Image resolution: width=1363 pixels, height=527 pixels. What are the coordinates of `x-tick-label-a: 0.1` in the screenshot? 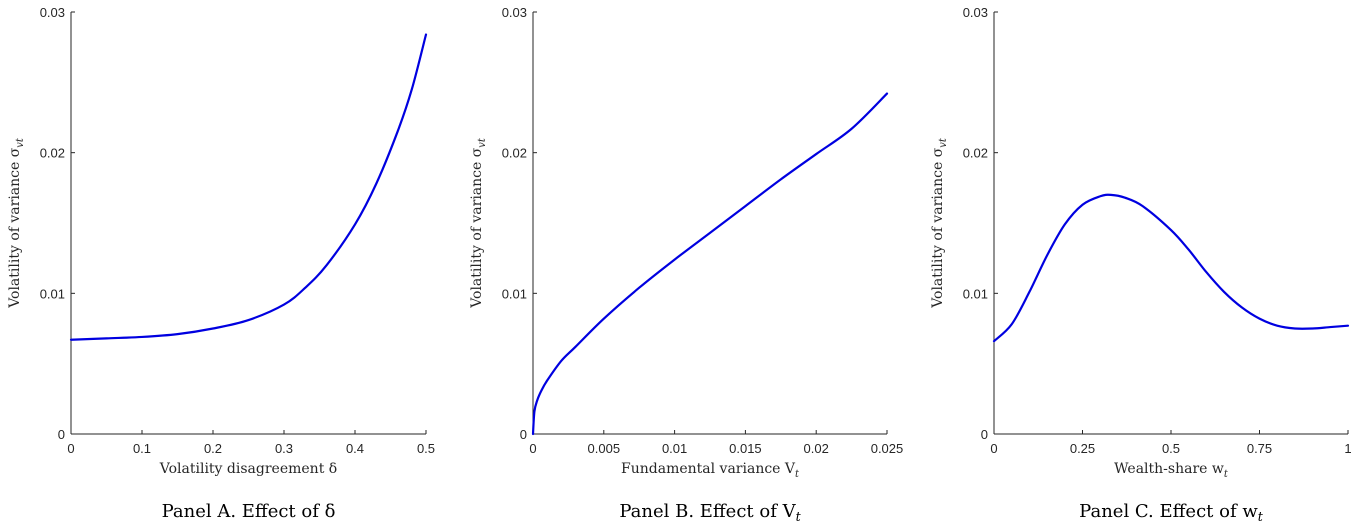 It's located at (142, 448).